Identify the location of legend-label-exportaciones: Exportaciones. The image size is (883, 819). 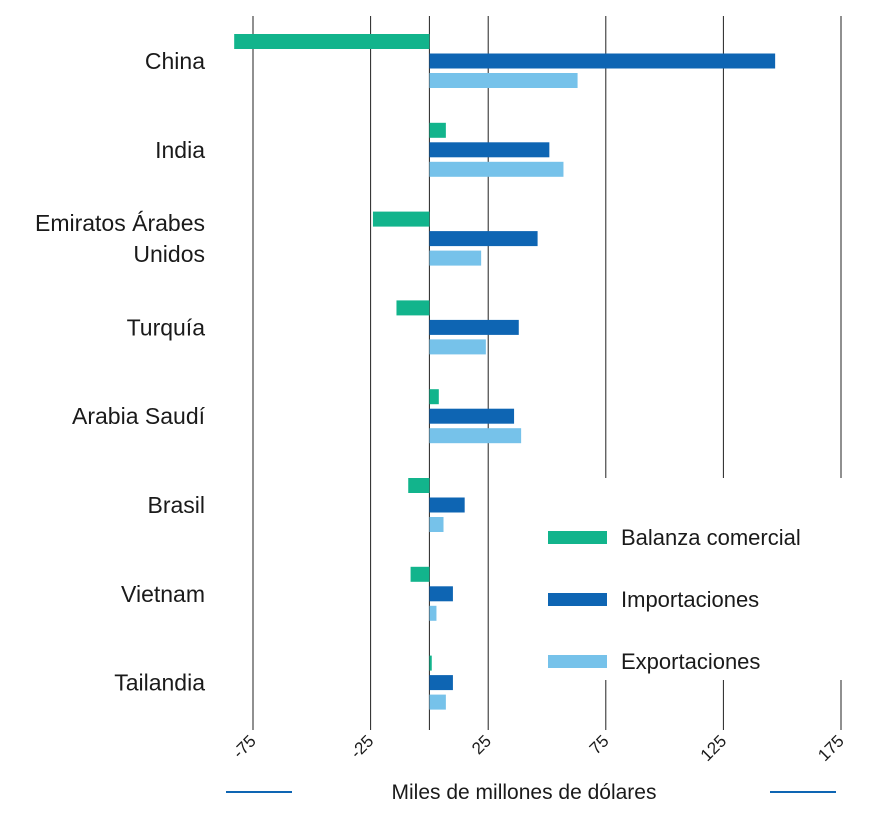
(690, 661).